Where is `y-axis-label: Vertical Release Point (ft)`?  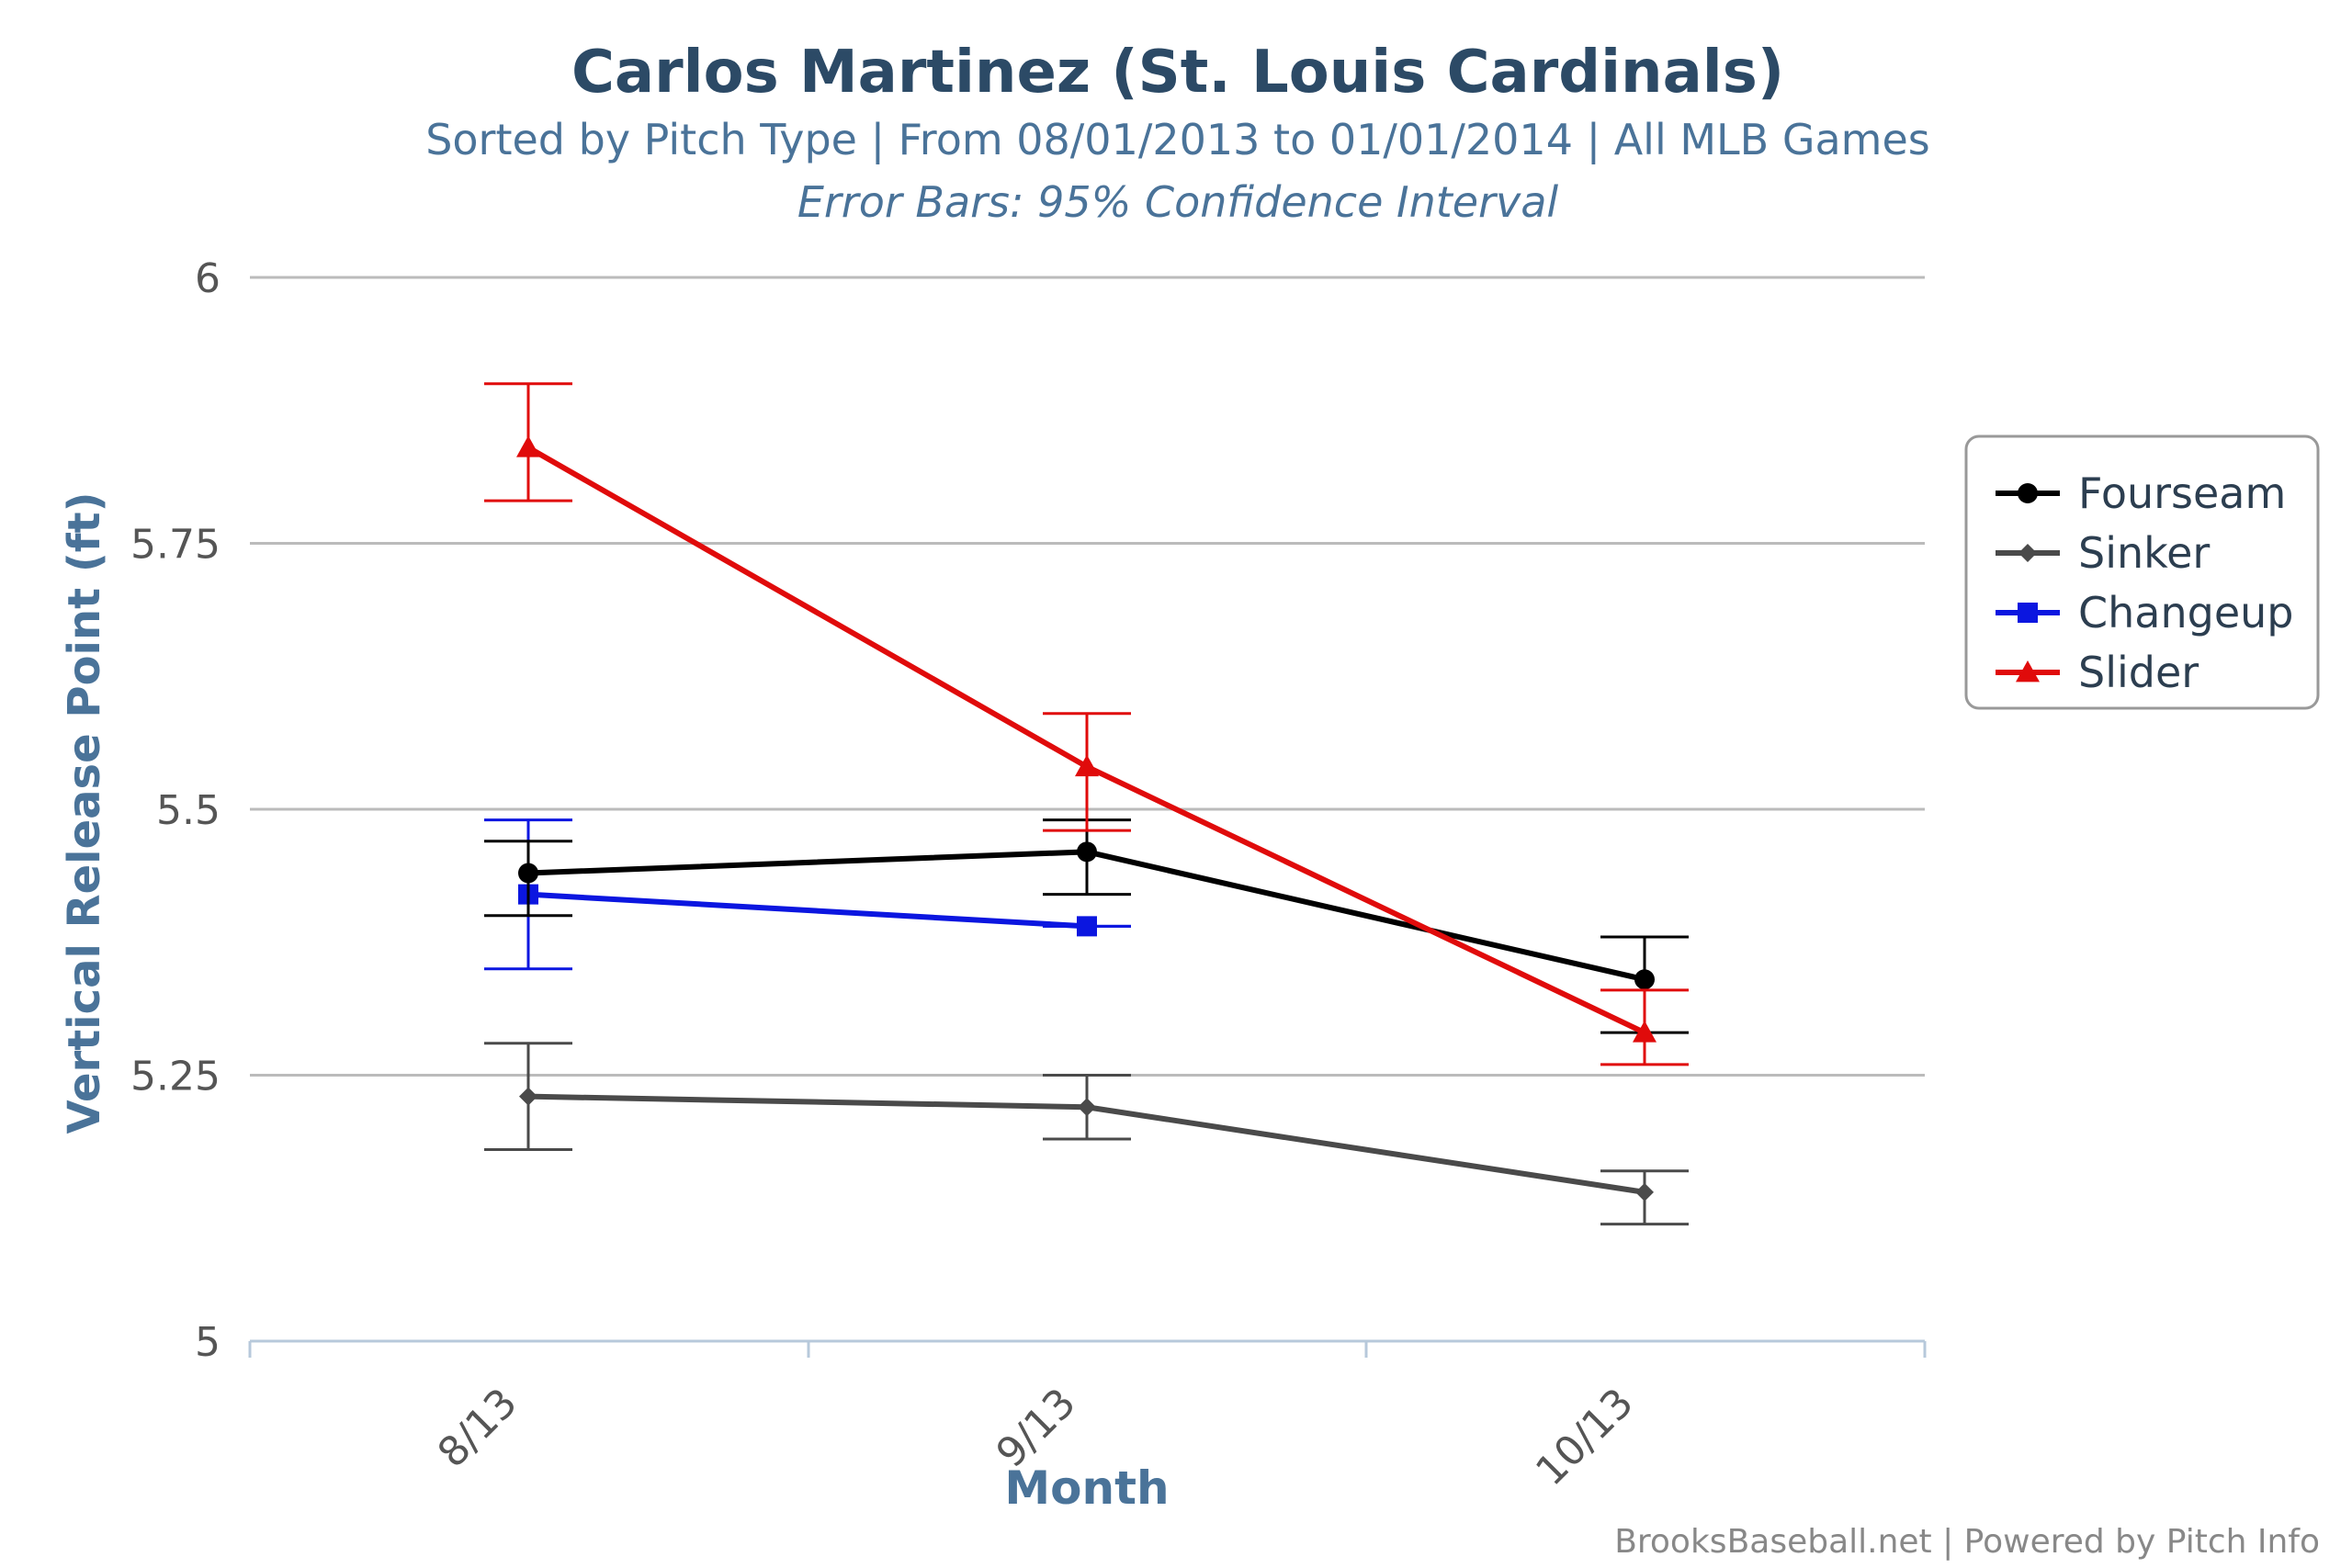 y-axis-label: Vertical Release Point (ft) is located at coordinates (84, 812).